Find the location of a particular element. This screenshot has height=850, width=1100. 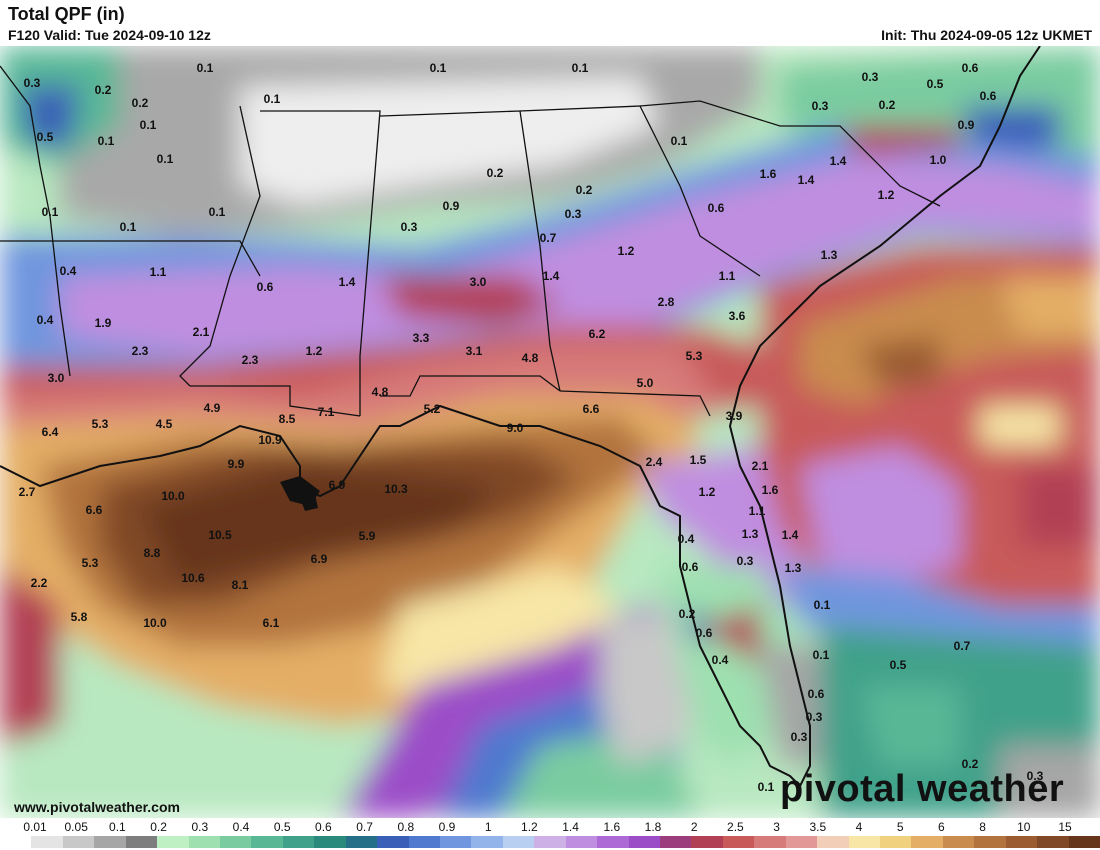

qpf-value-label: 4.9 is located at coordinates (212, 408).